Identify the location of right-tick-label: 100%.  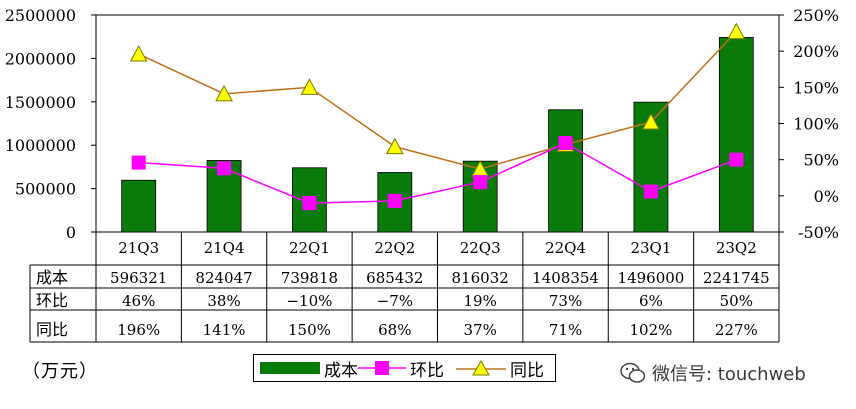
(816, 124).